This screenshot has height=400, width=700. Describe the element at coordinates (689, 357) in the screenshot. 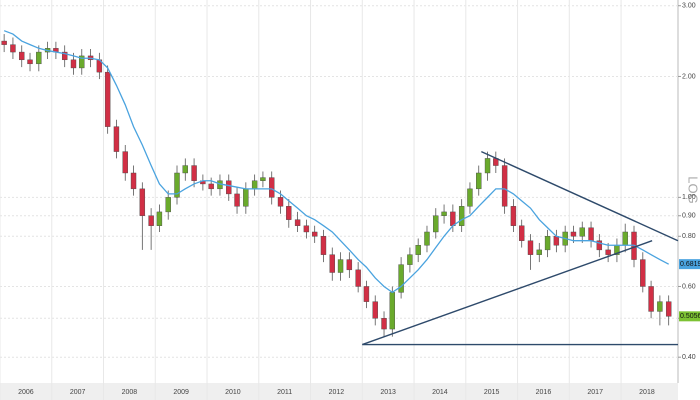

I see `y-tick-label: 0.40` at that location.